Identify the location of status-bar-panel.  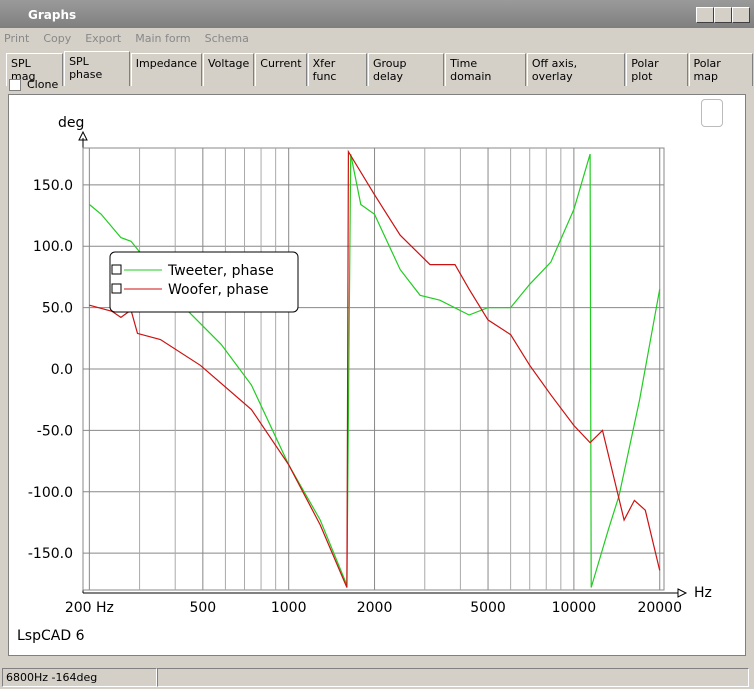
(453, 677).